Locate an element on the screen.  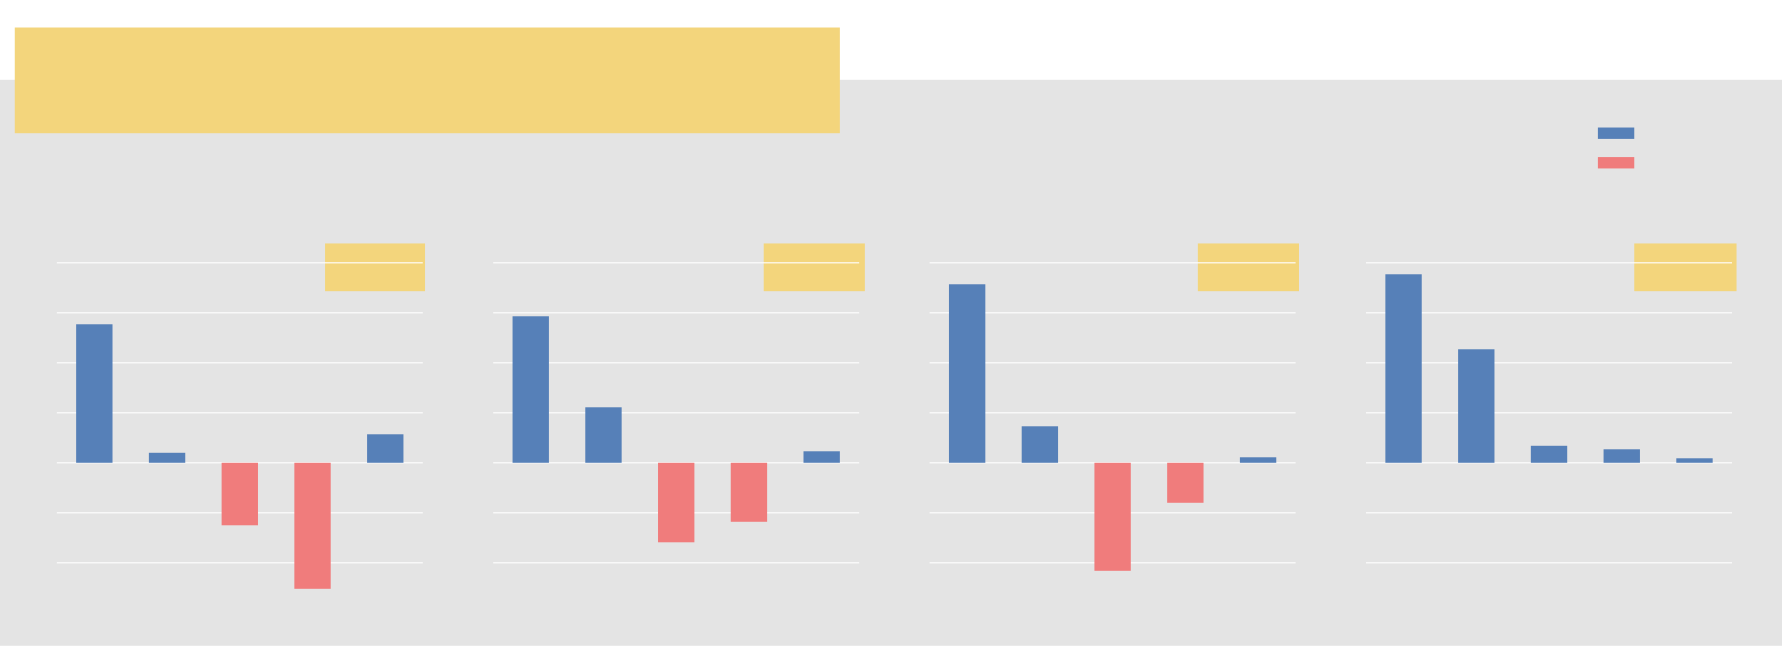
title-placeholder is located at coordinates (427, 80).